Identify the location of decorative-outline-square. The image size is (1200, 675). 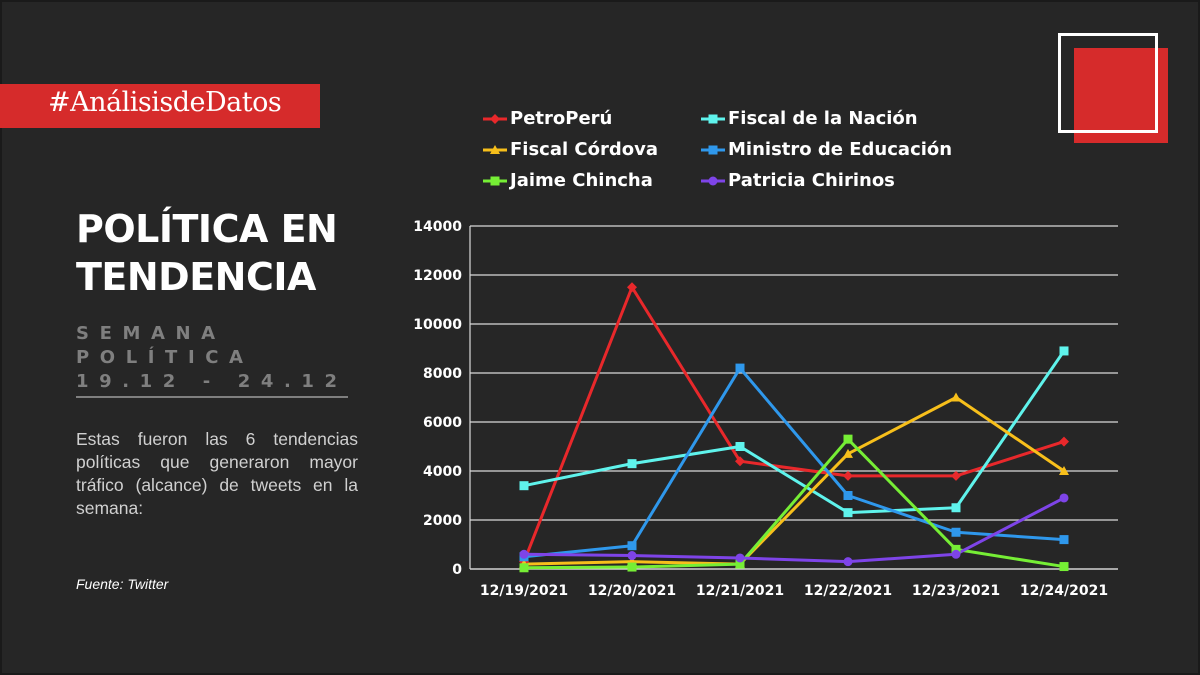
(1108, 83).